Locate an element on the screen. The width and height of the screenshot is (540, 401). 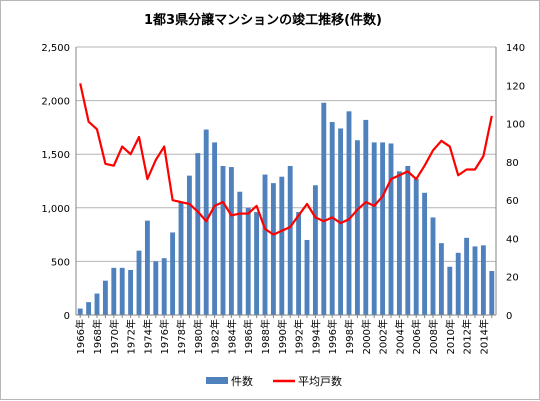
legend: 件数 平均戸数 is located at coordinates (274, 381).